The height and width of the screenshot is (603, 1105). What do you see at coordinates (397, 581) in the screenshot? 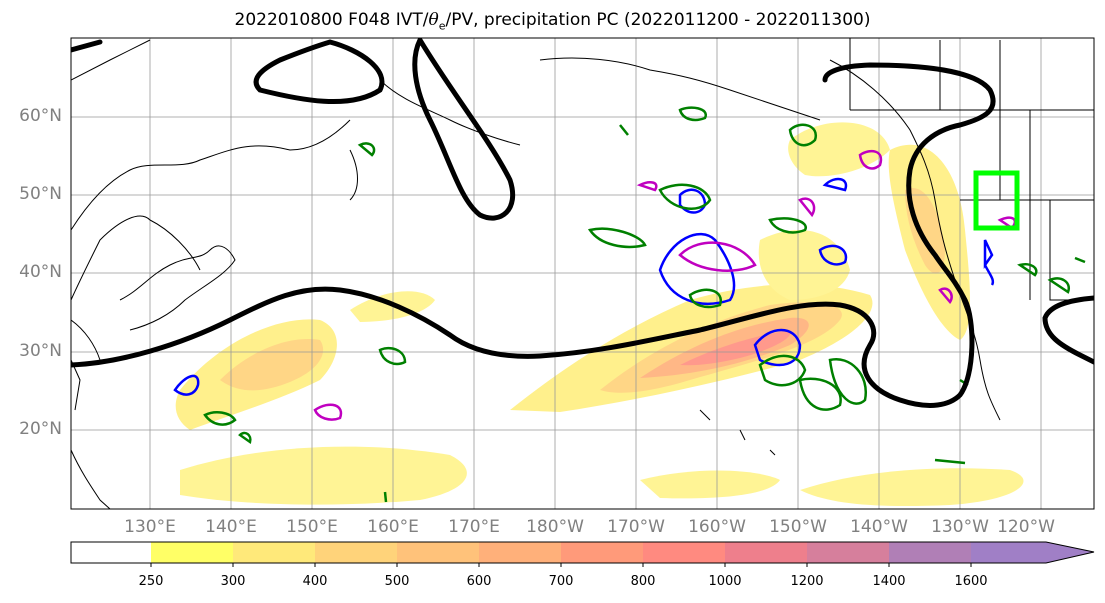
I see `colorbar-tick-500: 500` at bounding box center [397, 581].